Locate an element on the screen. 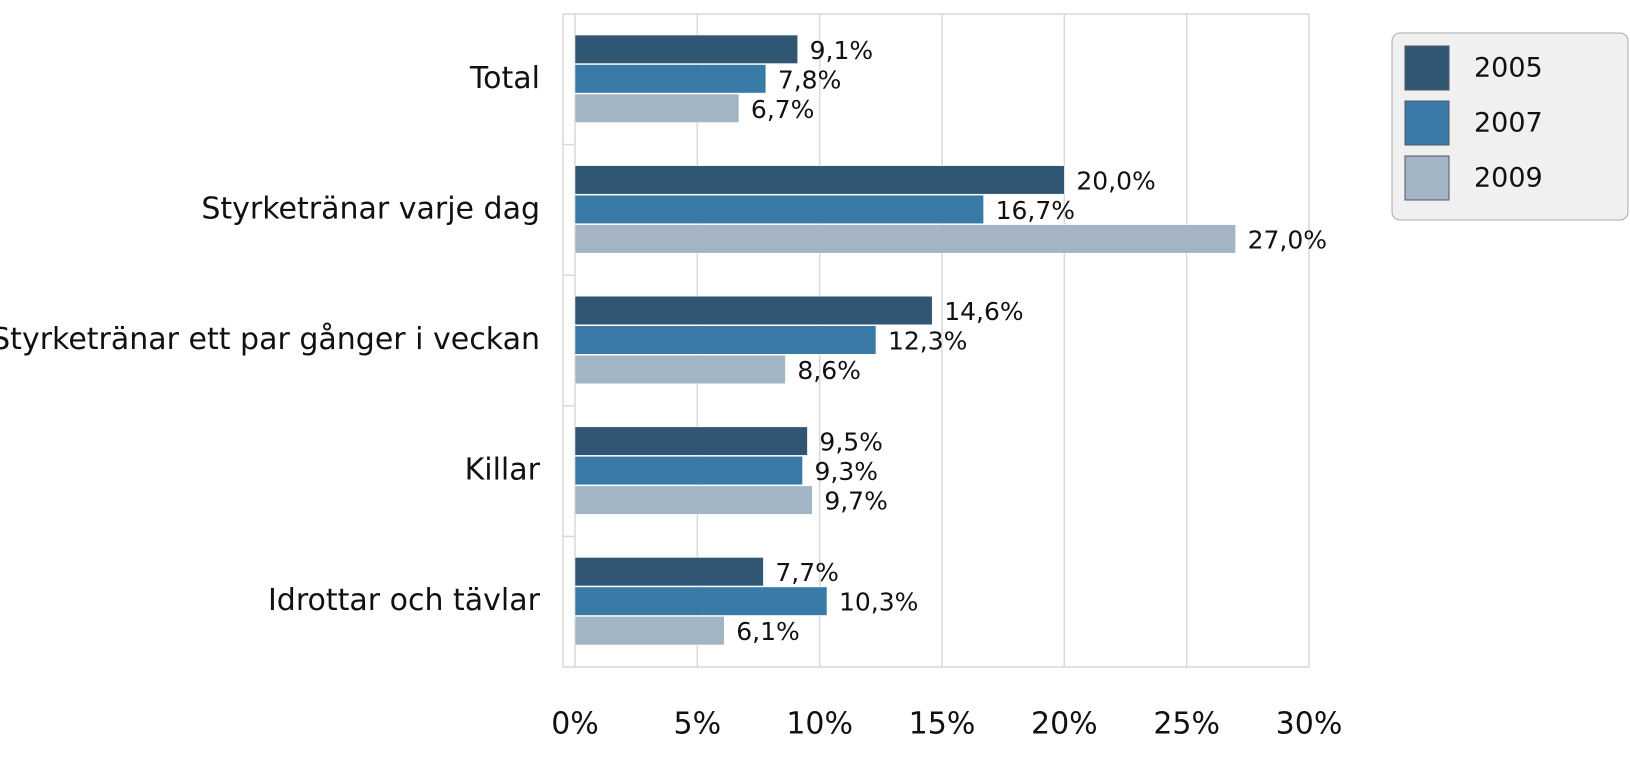  value-label: 9,5% is located at coordinates (851, 442).